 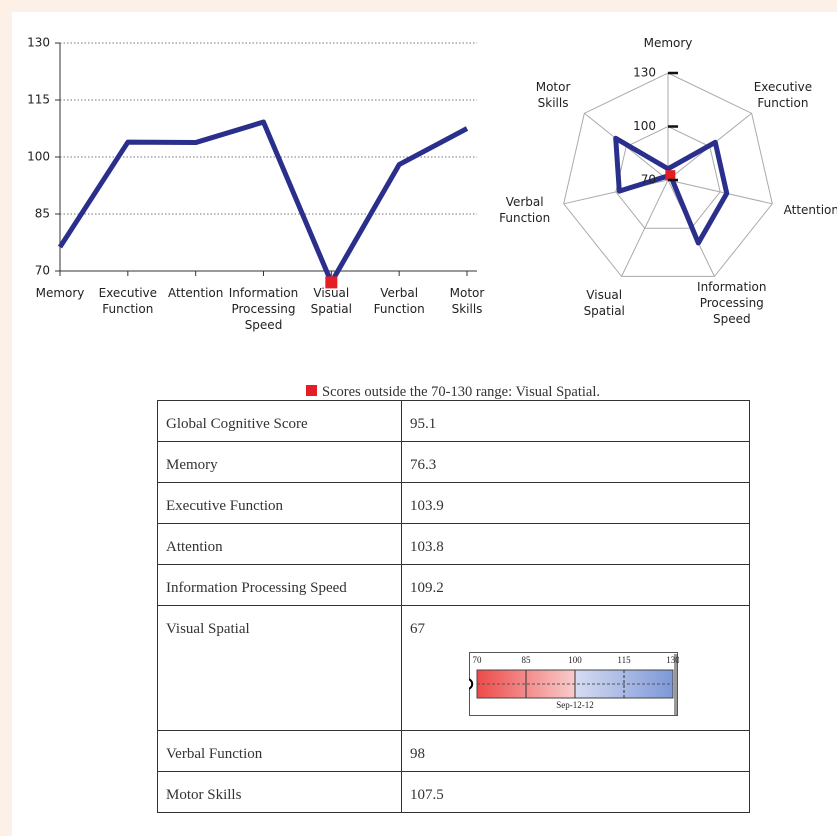 I want to click on axis-label: Executive Function, so click(x=783, y=94).